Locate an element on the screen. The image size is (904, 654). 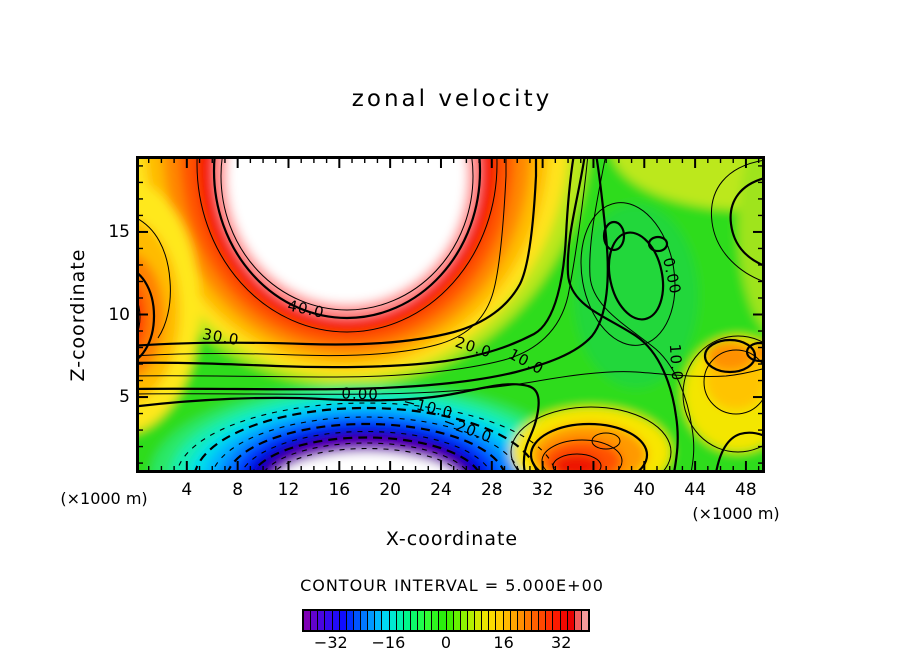
y-axis-title: Z-coordinate is located at coordinates (78, 315).